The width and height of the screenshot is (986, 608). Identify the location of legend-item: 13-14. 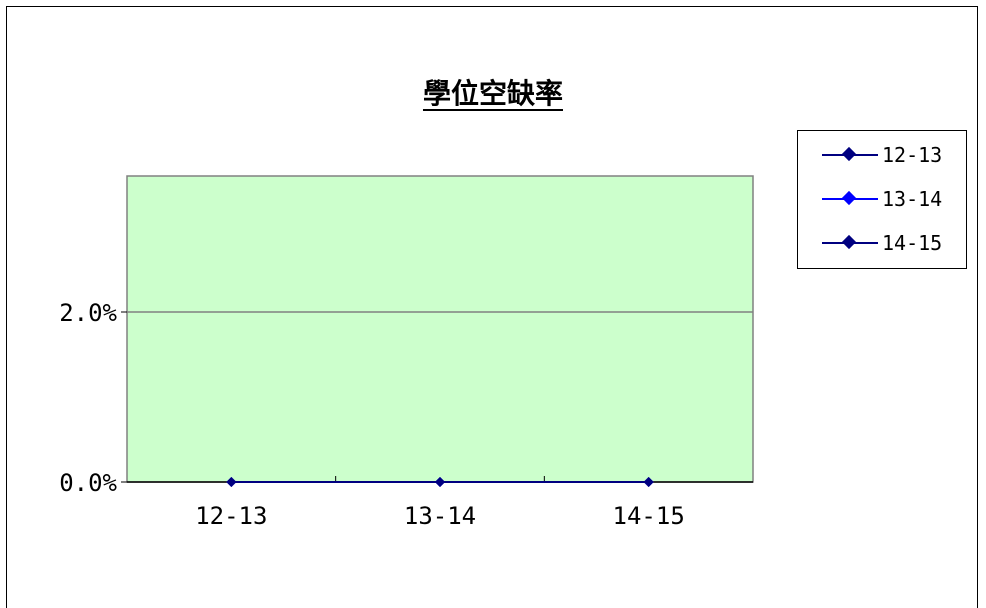
(882, 199).